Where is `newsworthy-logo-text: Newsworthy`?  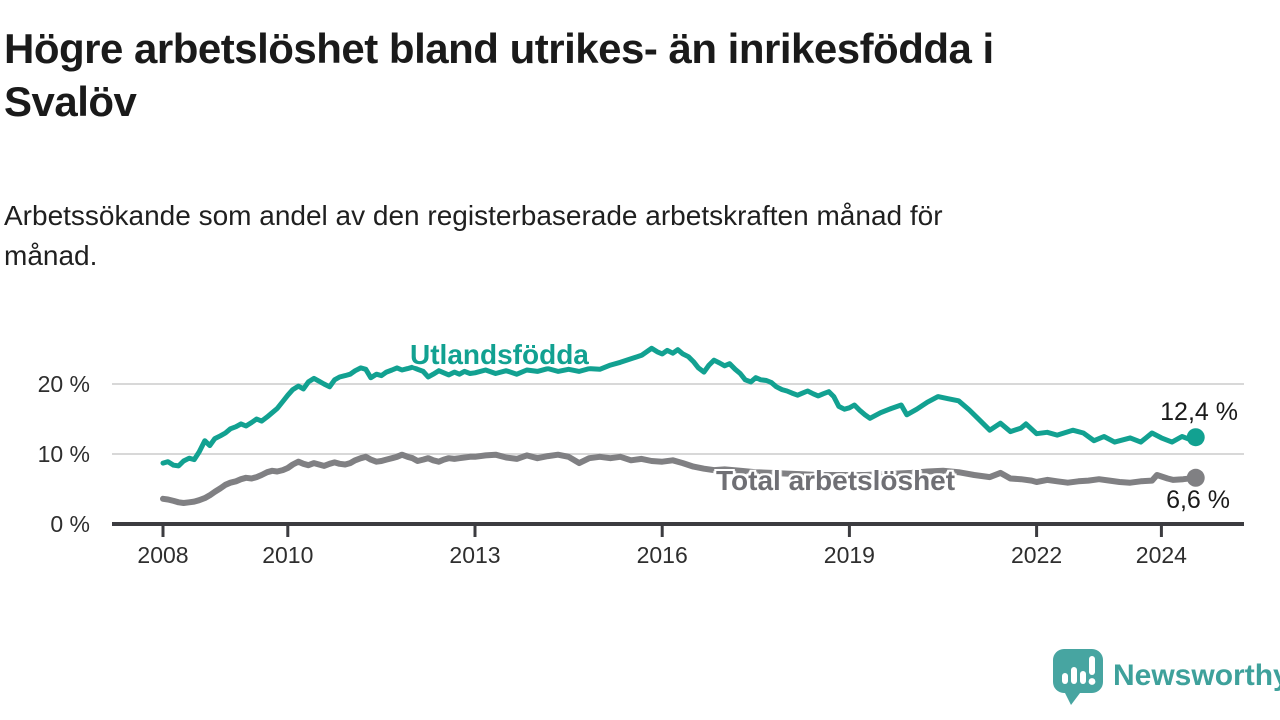
newsworthy-logo-text: Newsworthy is located at coordinates (1196, 675).